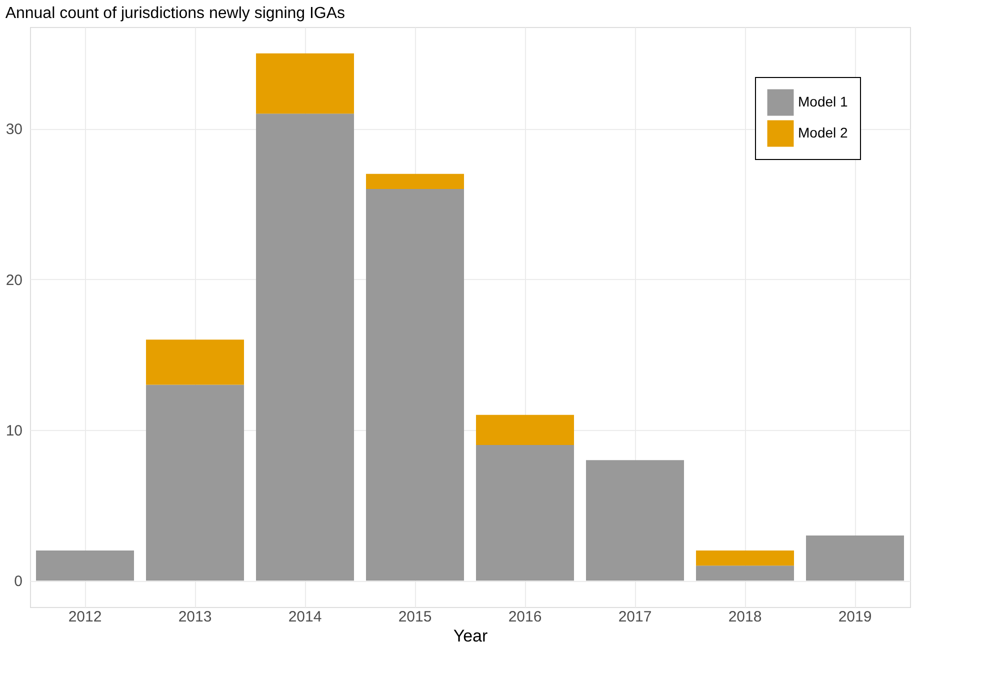  I want to click on chart-title: Annual count of jurisdictions newly signing IGAs, so click(175, 13).